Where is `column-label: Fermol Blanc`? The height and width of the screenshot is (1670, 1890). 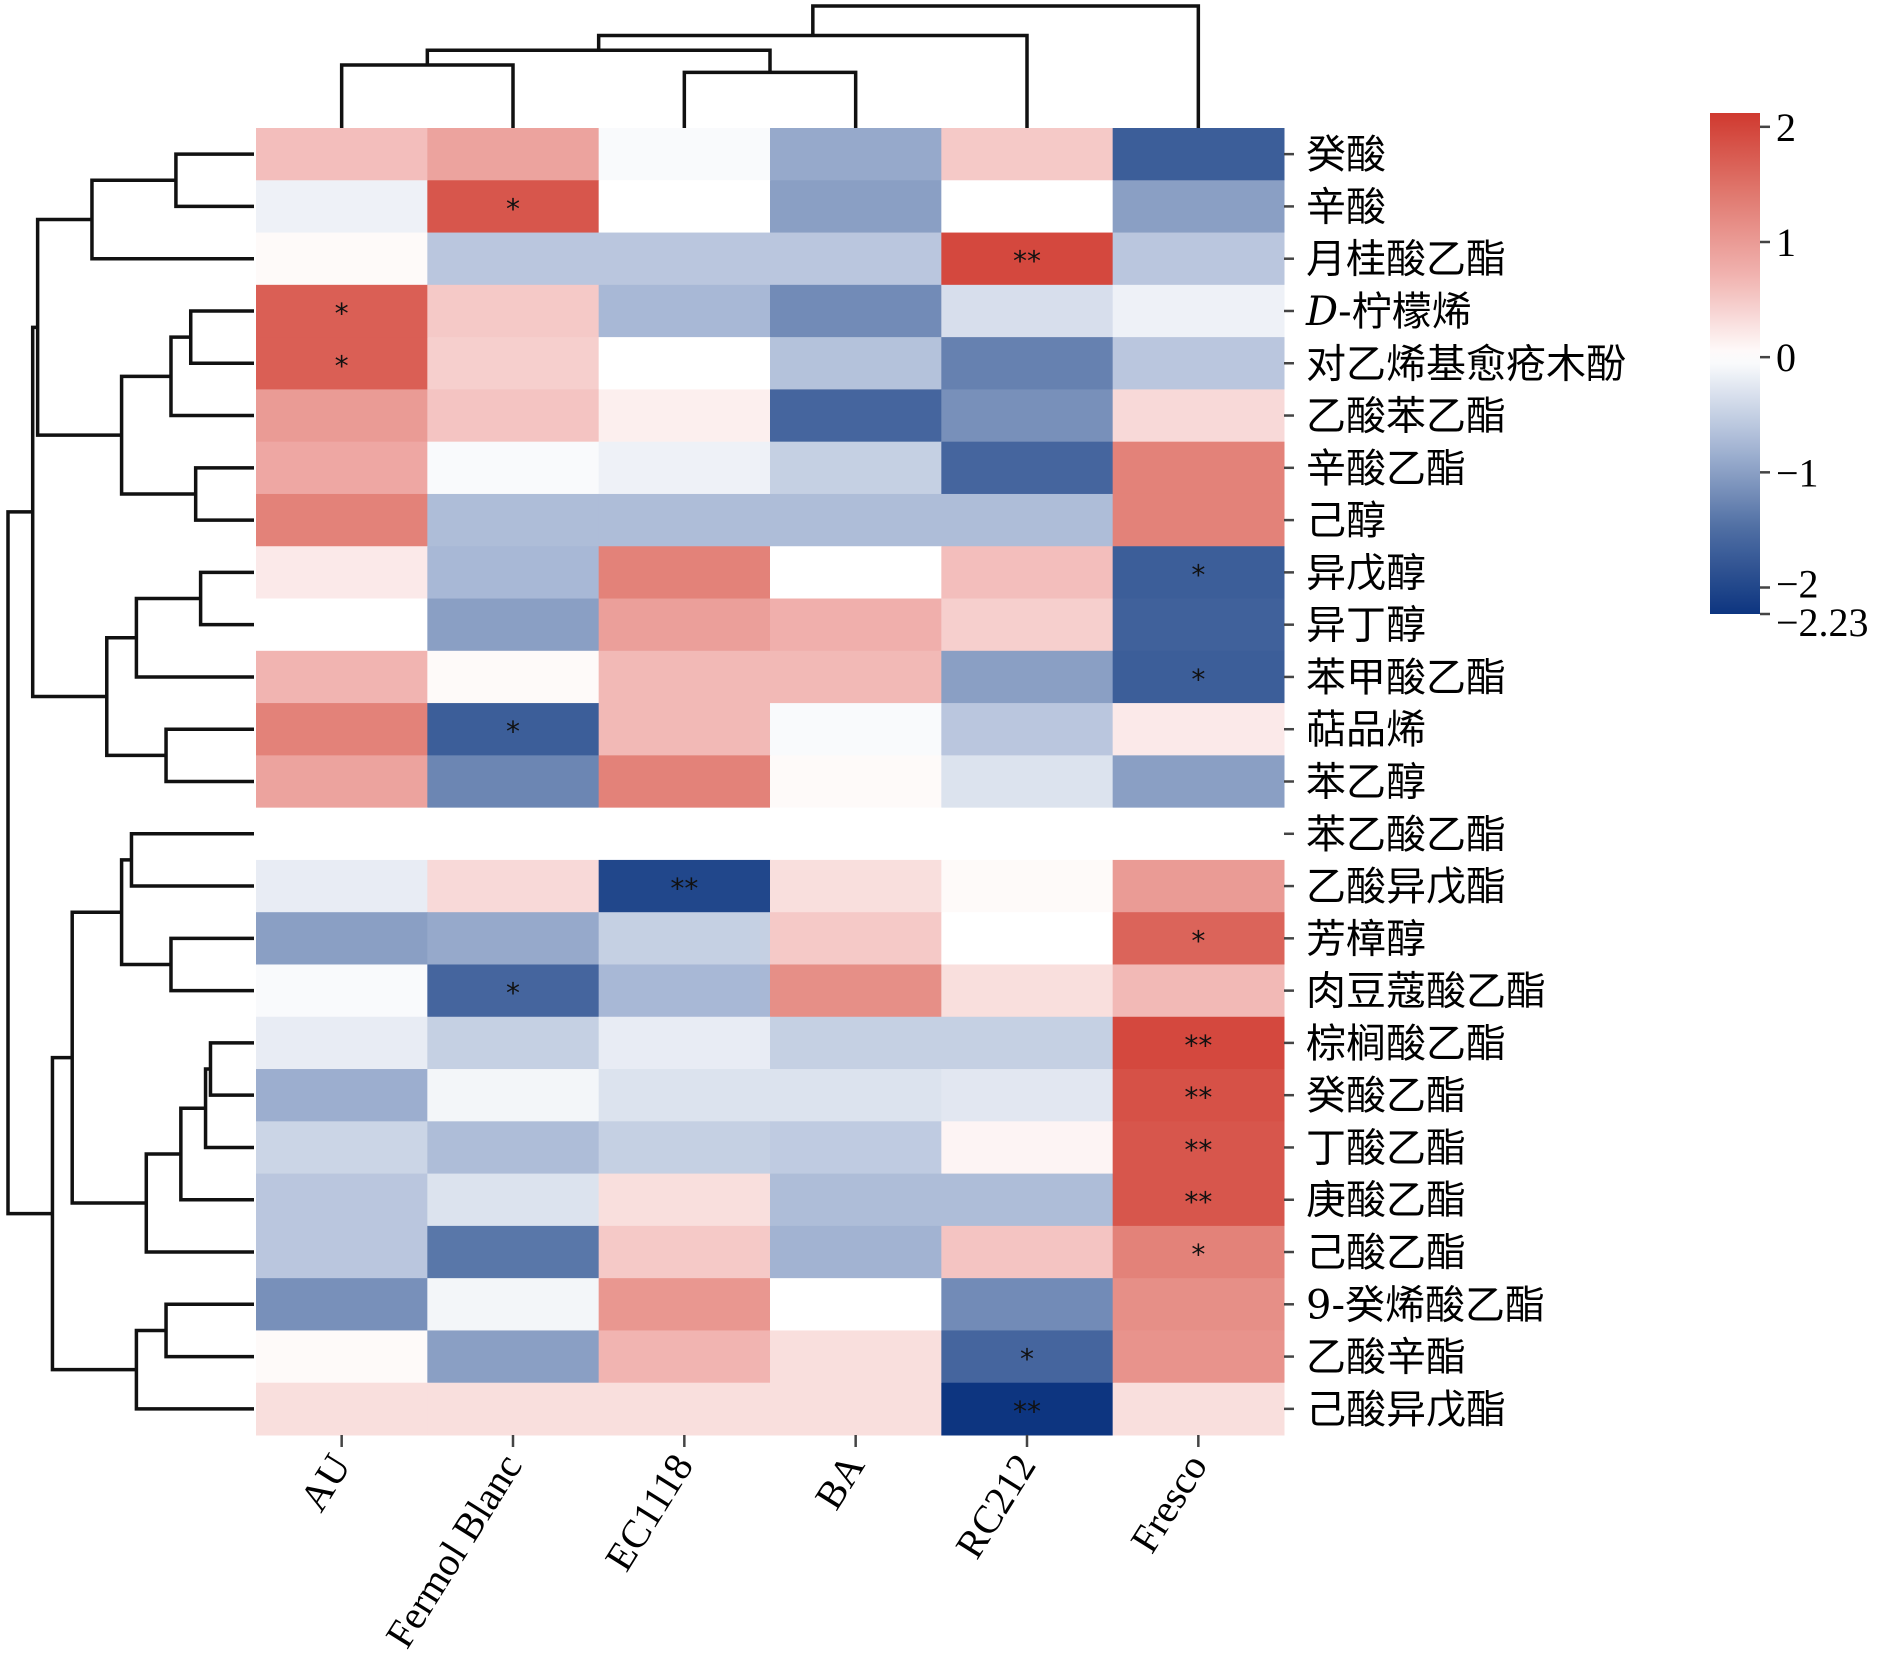 column-label: Fermol Blanc is located at coordinates (453, 1550).